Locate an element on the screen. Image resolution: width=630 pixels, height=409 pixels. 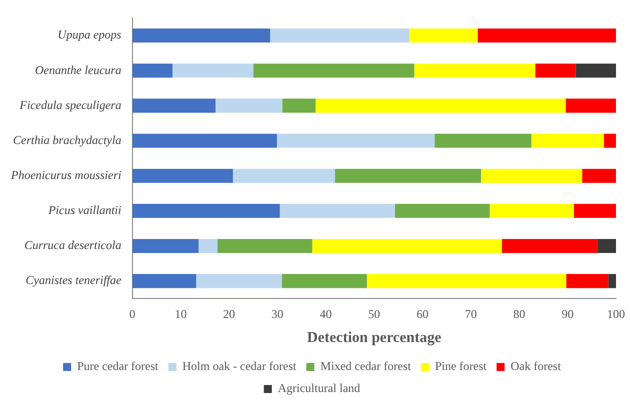
x-tick-label: 70 is located at coordinates (470, 313).